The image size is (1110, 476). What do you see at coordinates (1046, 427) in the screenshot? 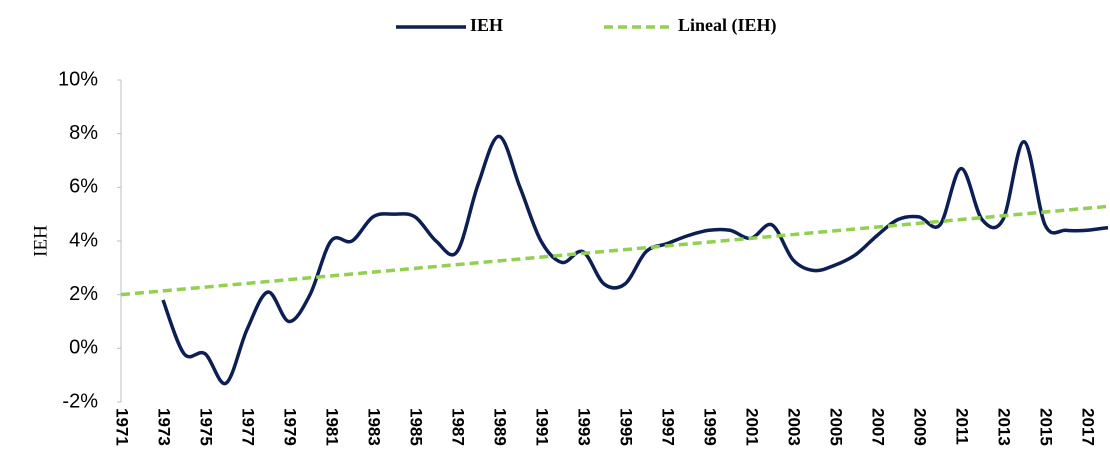
I see `x-tick-label: 2015` at bounding box center [1046, 427].